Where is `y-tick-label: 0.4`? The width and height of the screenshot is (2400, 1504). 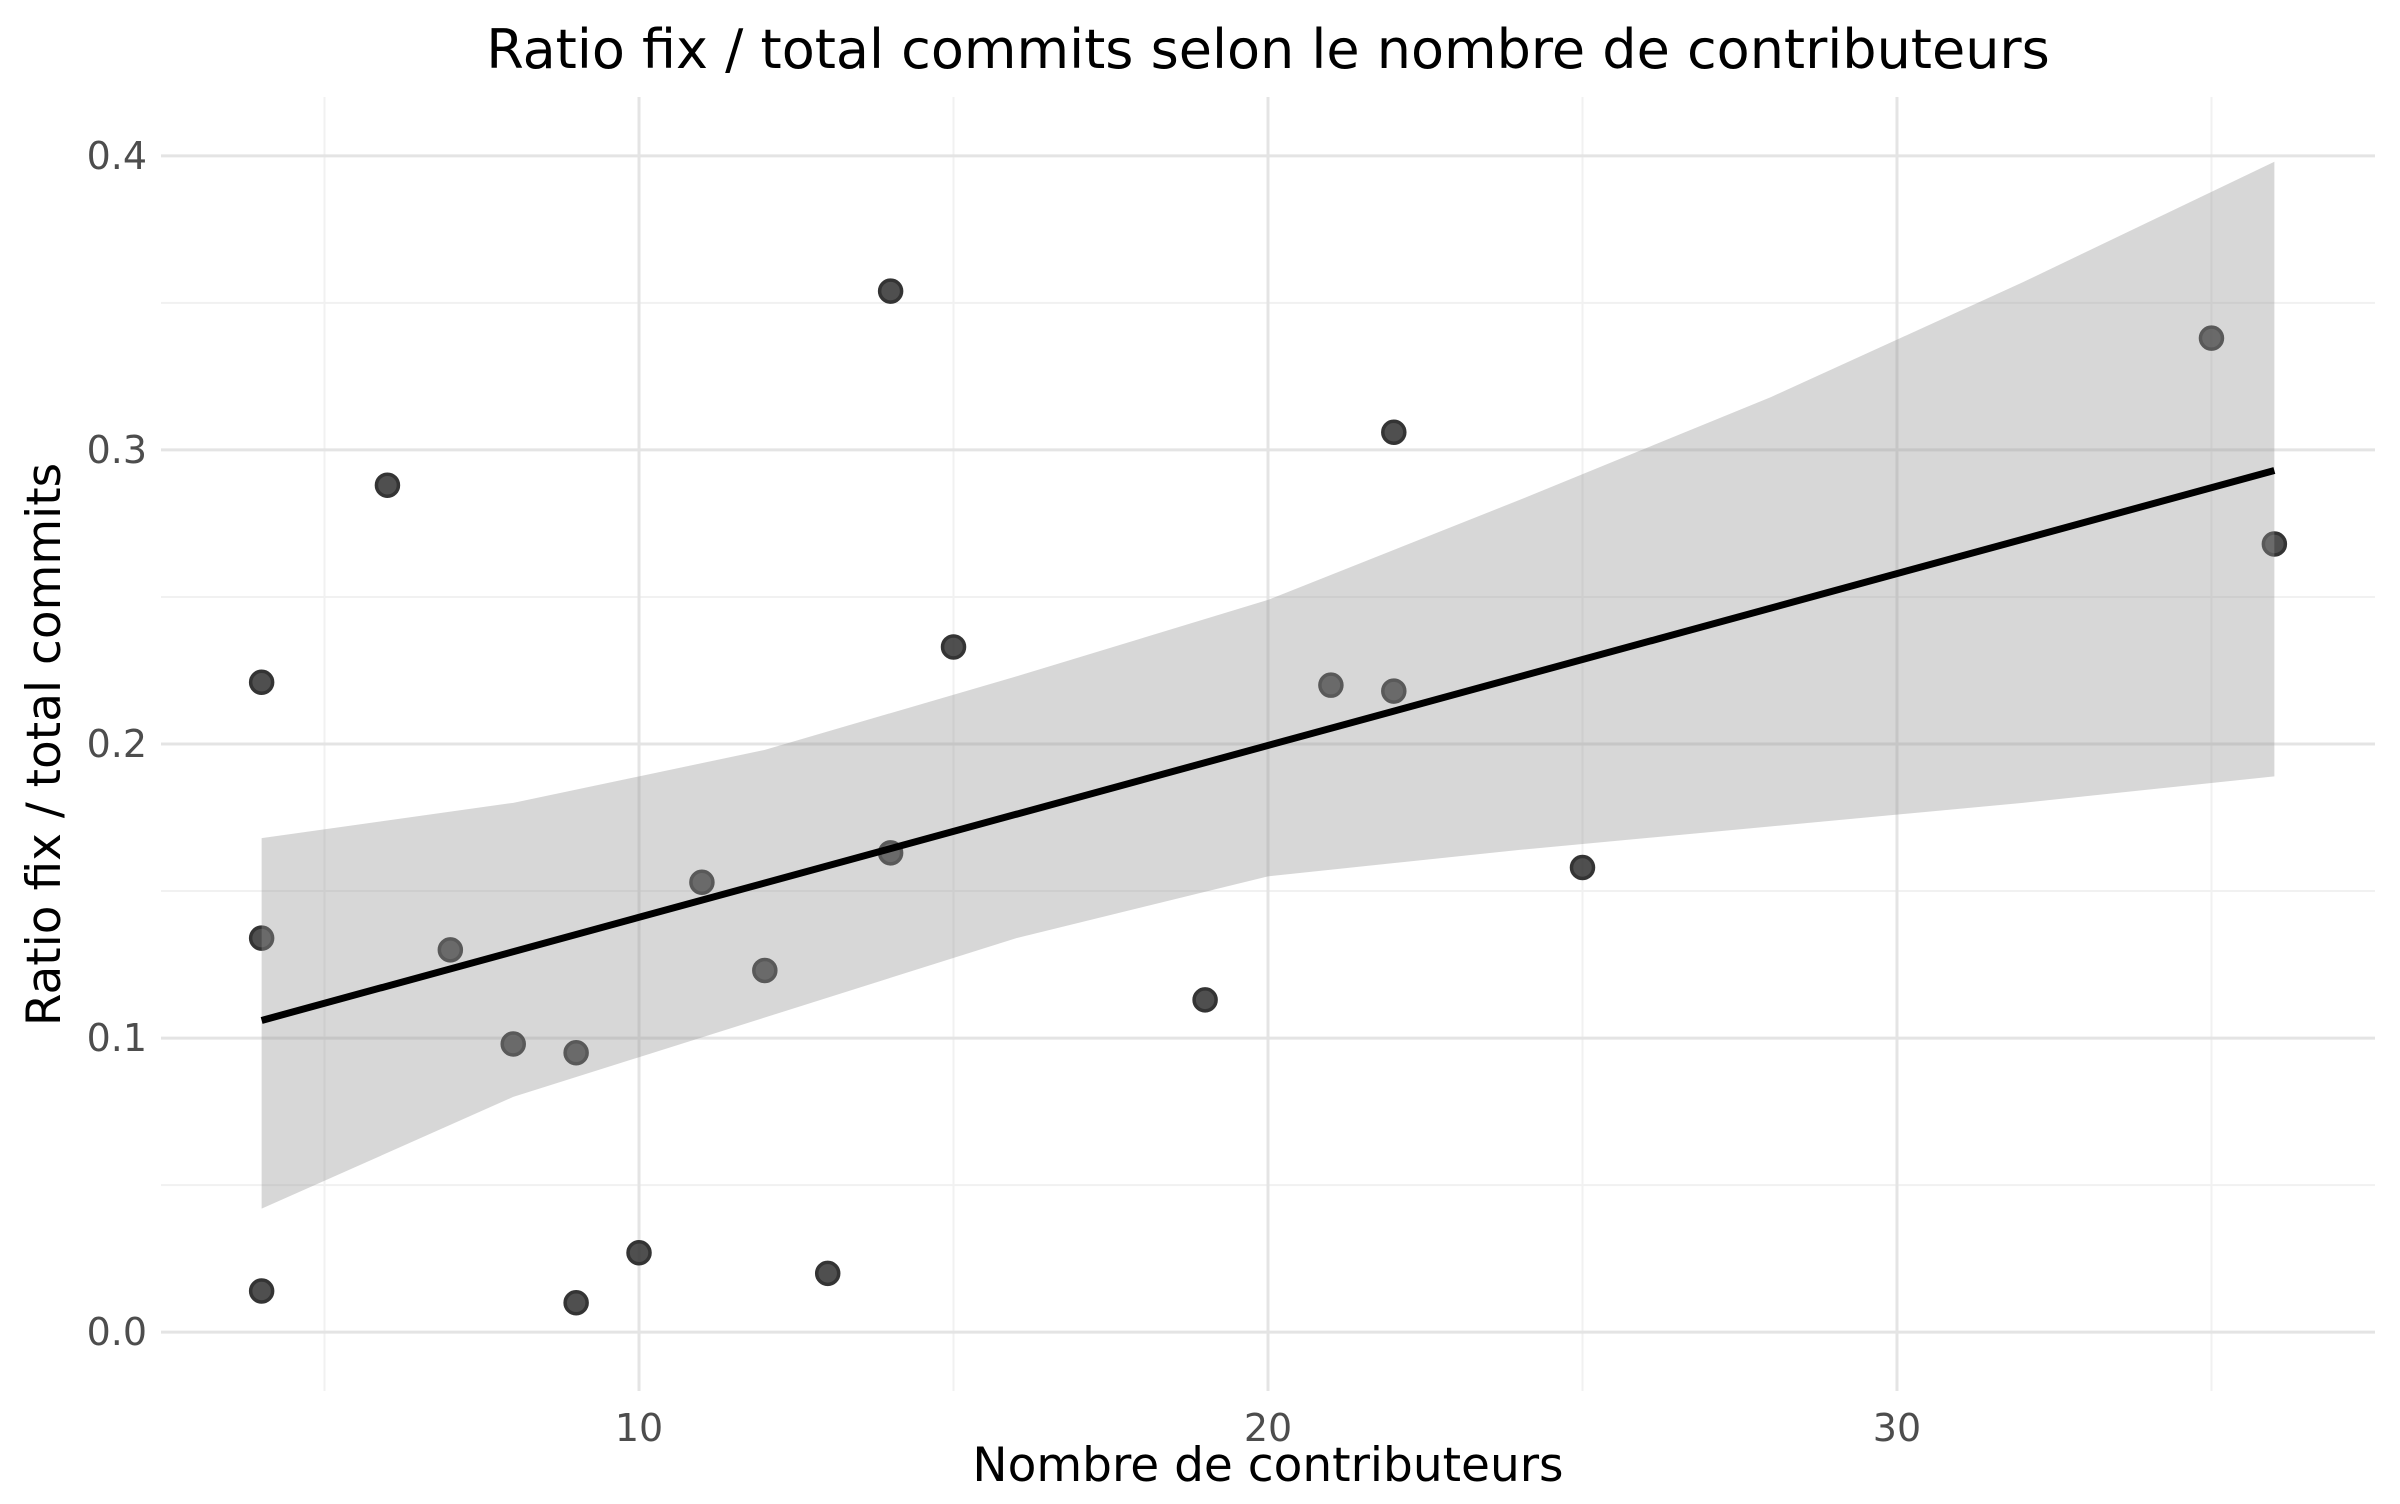 y-tick-label: 0.4 is located at coordinates (117, 156).